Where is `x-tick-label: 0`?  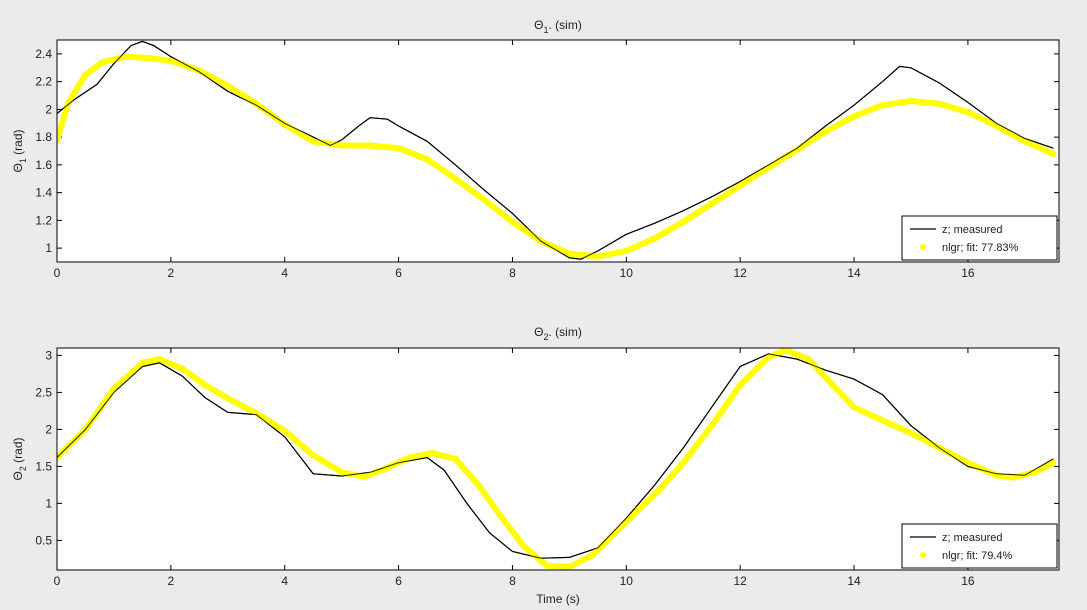
x-tick-label: 0 is located at coordinates (57, 581).